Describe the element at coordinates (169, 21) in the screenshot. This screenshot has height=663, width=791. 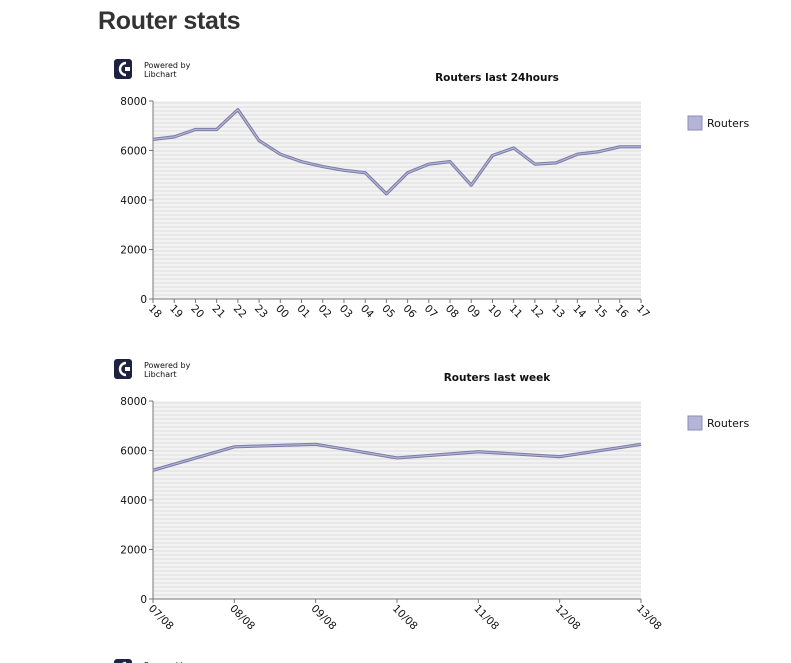
I see `page-title: Router stats` at that location.